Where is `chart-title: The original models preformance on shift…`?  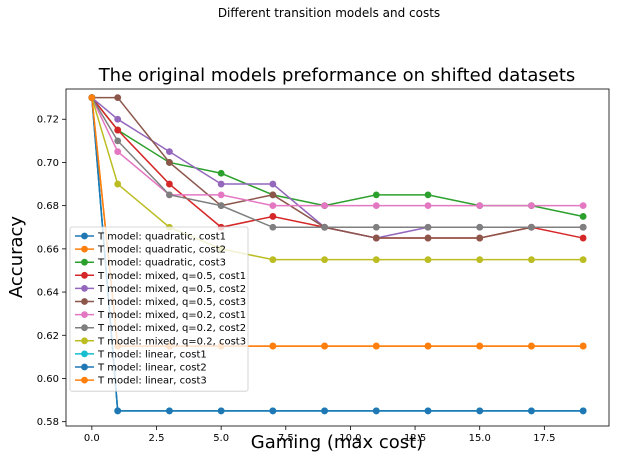
chart-title: The original models preformance on shift… is located at coordinates (337, 75).